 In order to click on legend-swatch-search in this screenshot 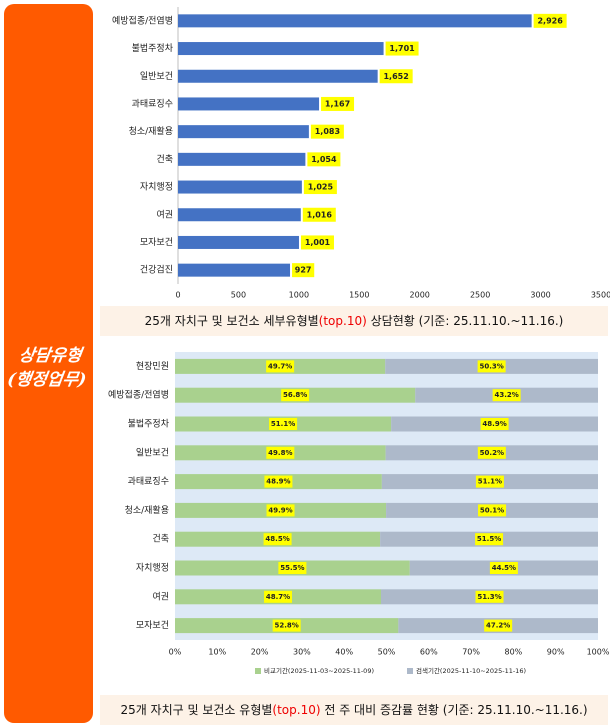, I will do `click(410, 671)`.